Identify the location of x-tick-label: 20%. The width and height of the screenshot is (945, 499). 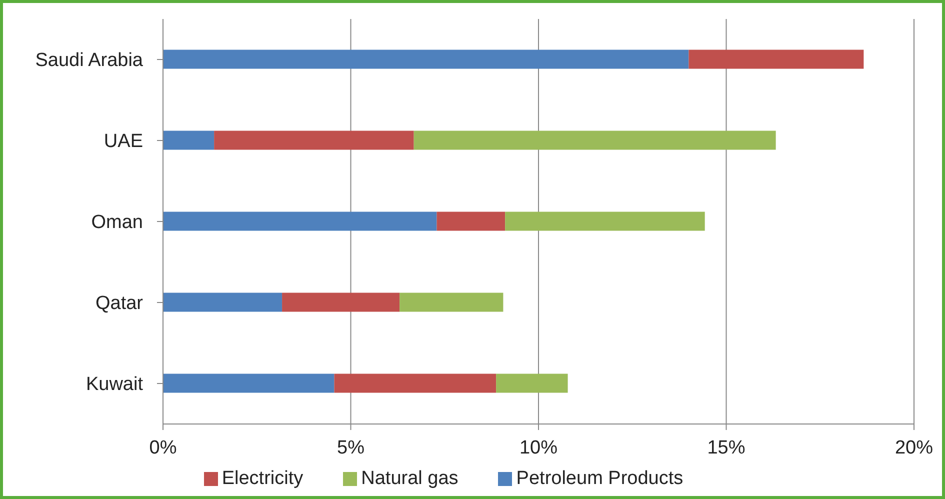
(914, 447).